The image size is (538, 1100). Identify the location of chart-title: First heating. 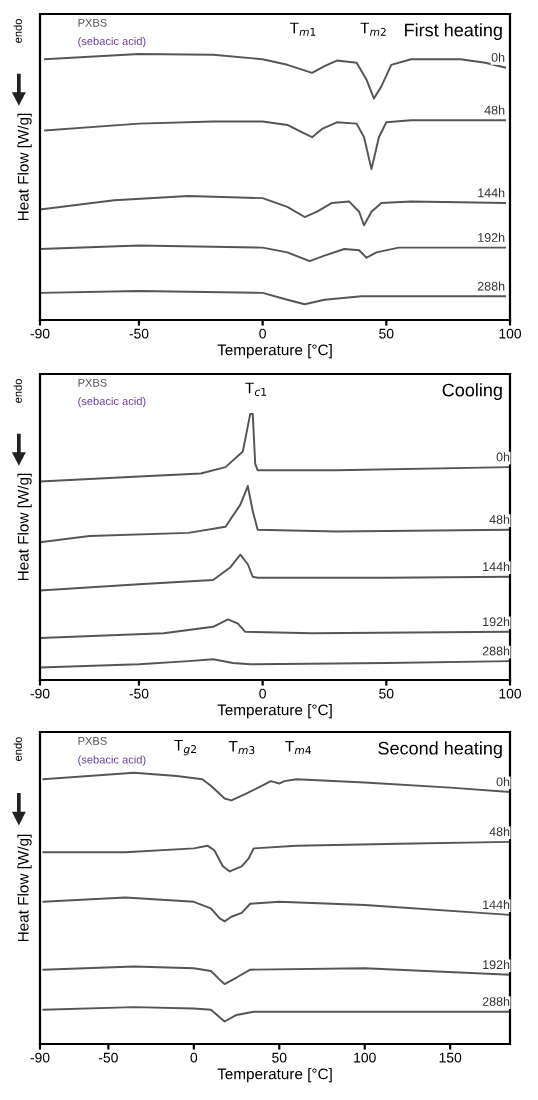
(453, 32).